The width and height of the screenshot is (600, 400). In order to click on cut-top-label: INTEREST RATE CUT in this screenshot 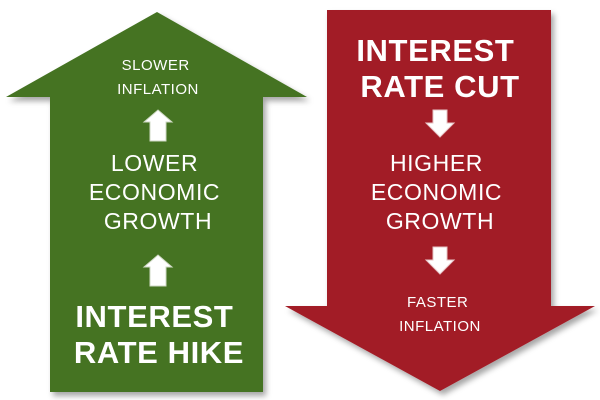, I will do `click(439, 68)`.